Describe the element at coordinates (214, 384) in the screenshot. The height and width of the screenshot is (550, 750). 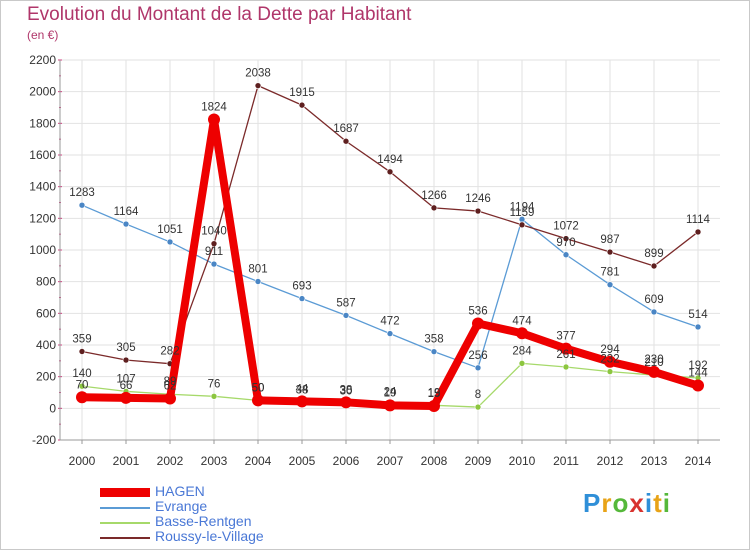
I see `data-label-basse-rentgen: 76` at that location.